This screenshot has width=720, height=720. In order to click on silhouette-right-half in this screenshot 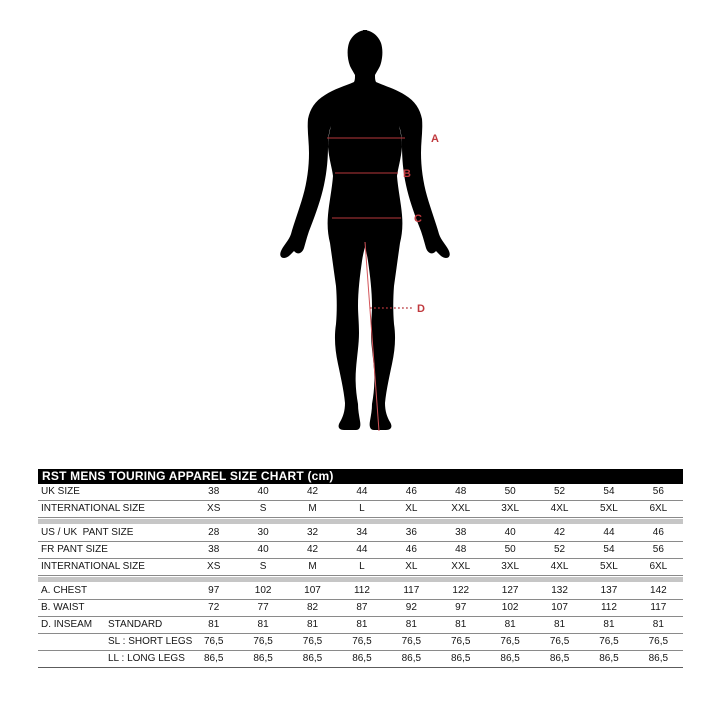, I will do `click(406, 230)`.